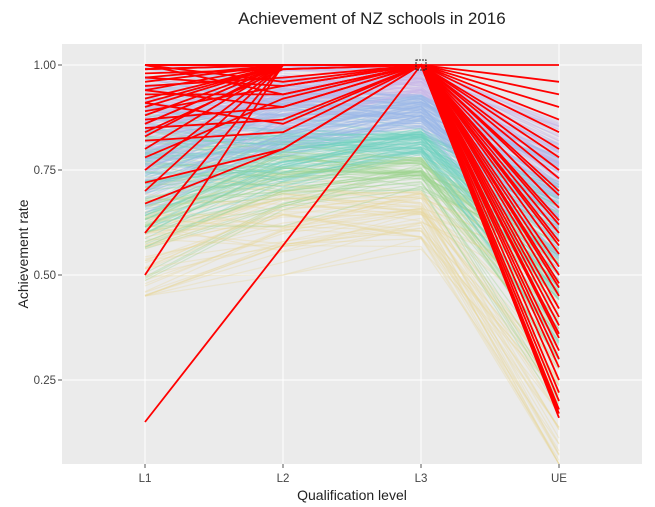 This screenshot has width=655, height=507. Describe the element at coordinates (283, 479) in the screenshot. I see `x-tick-label: L2` at that location.